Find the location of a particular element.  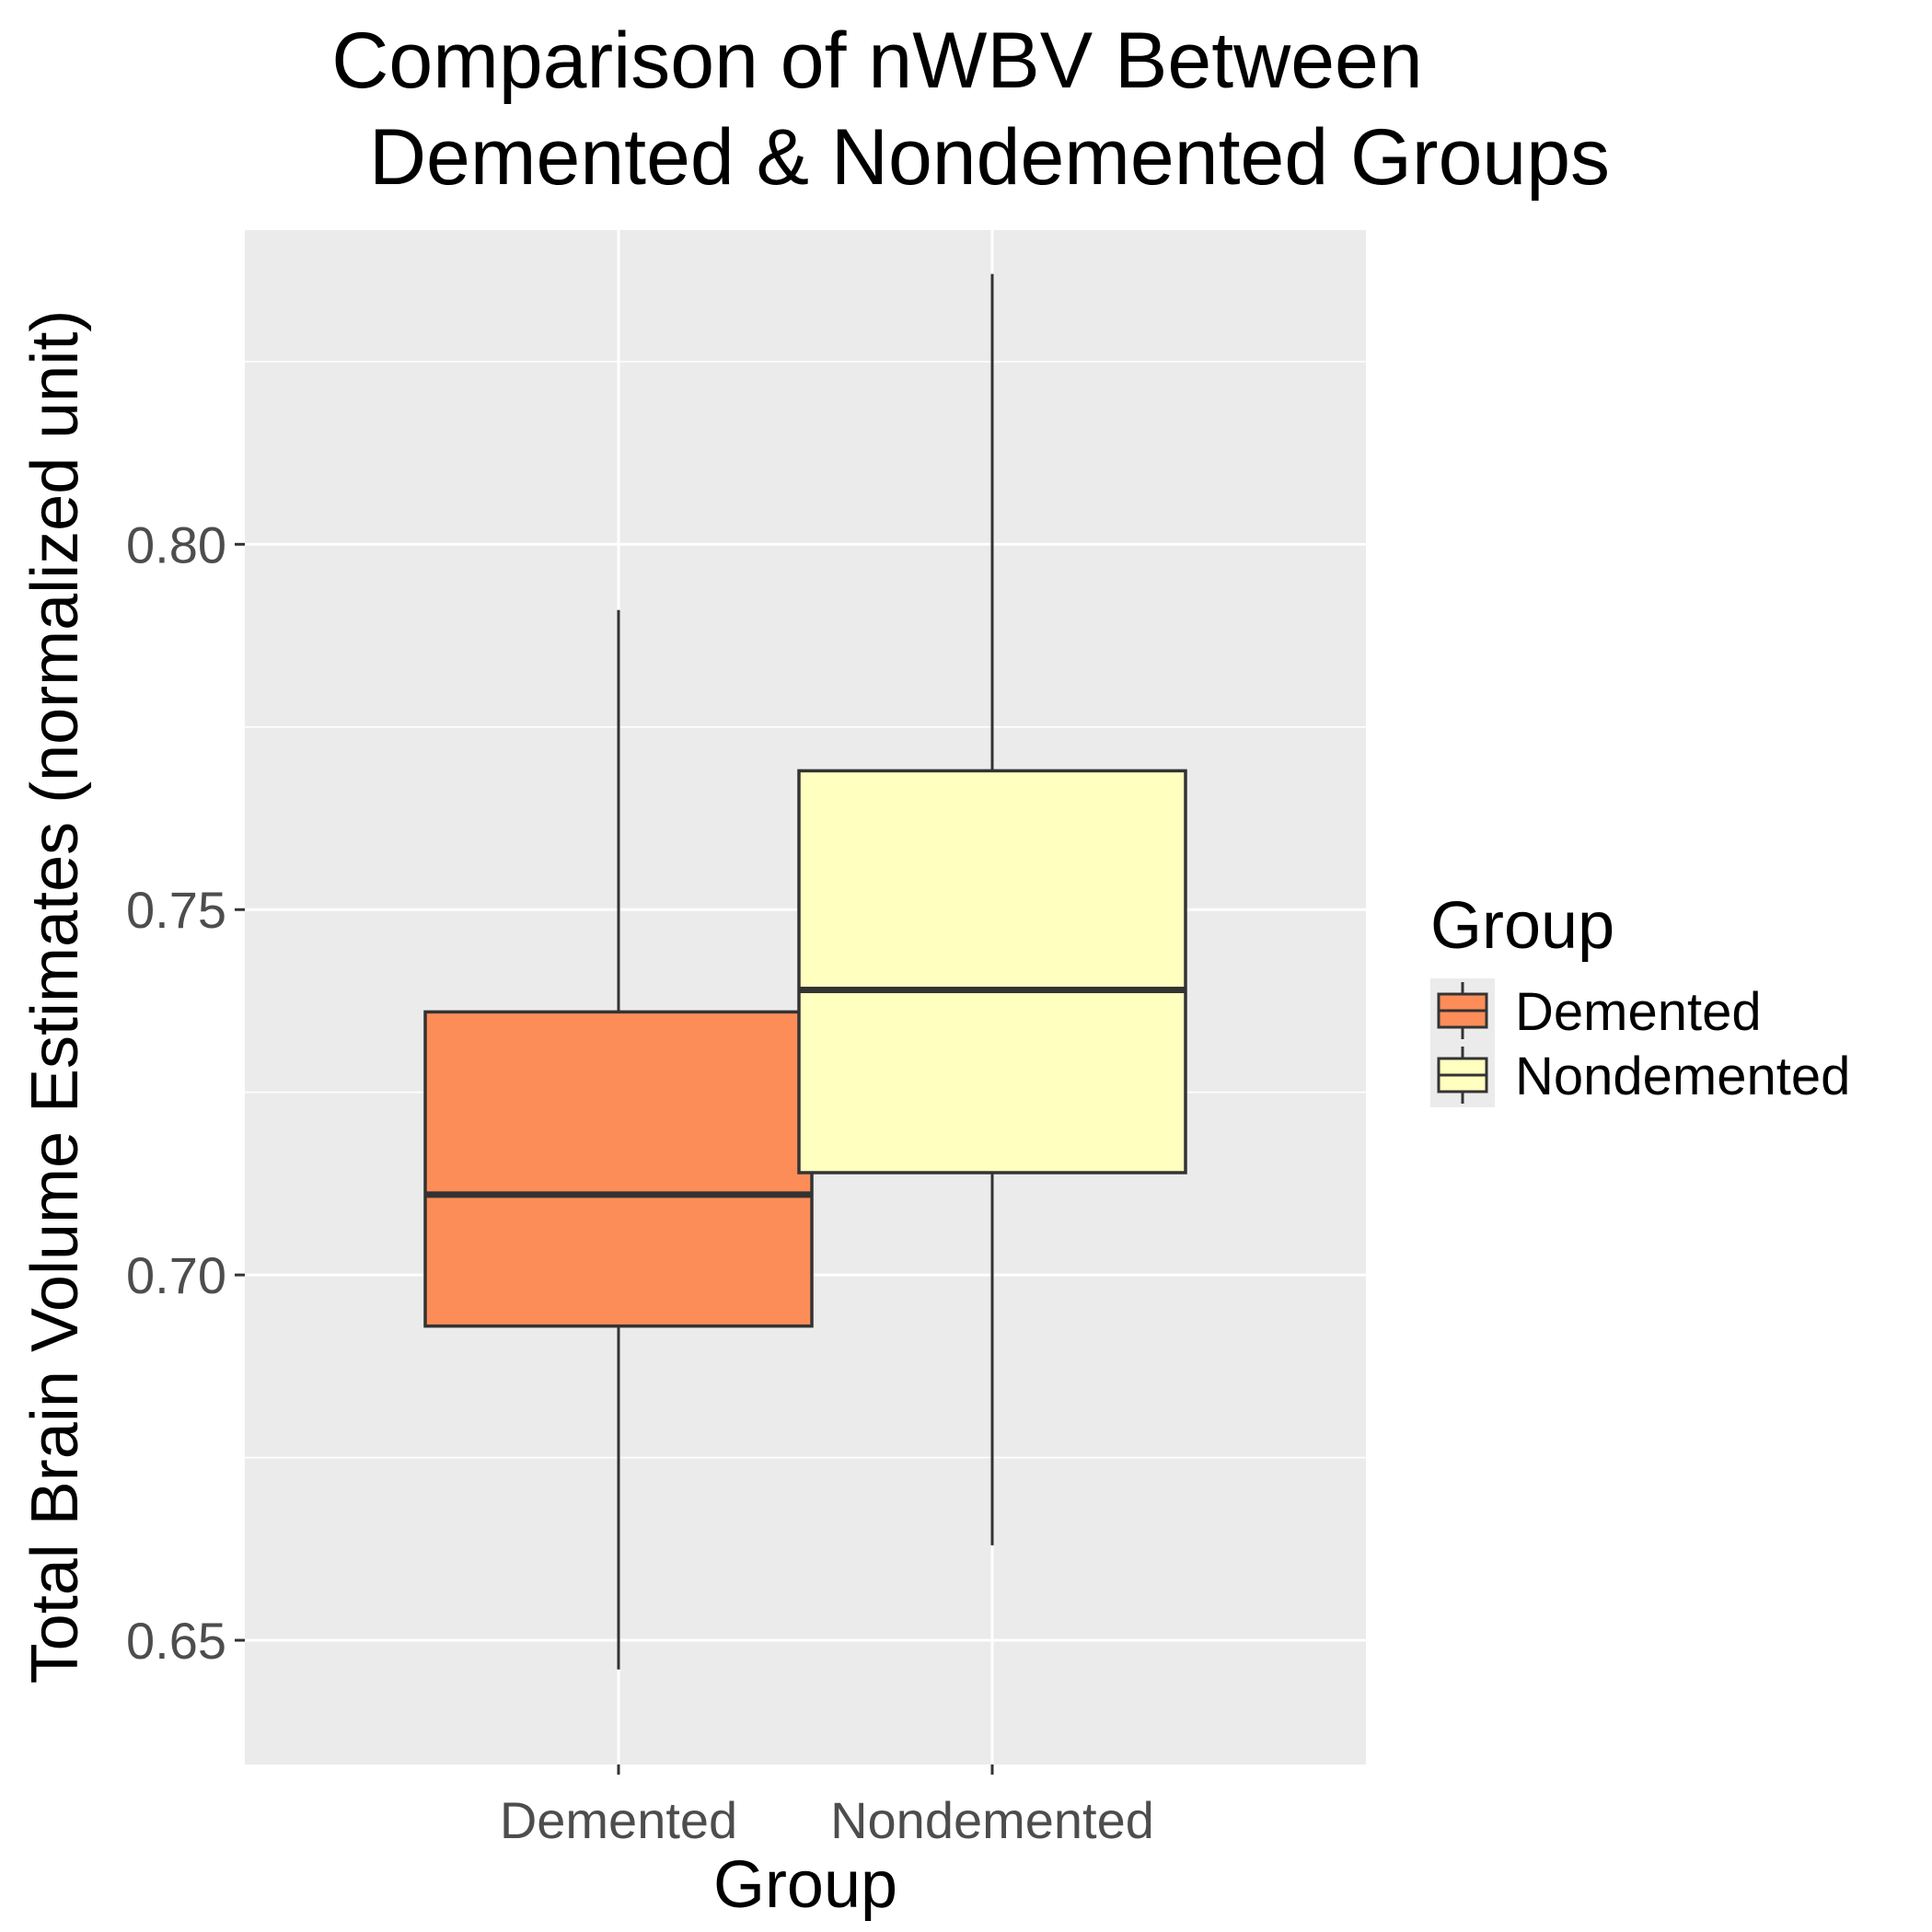

legend-item-nondemented: Nondemented is located at coordinates (1644, 1077).